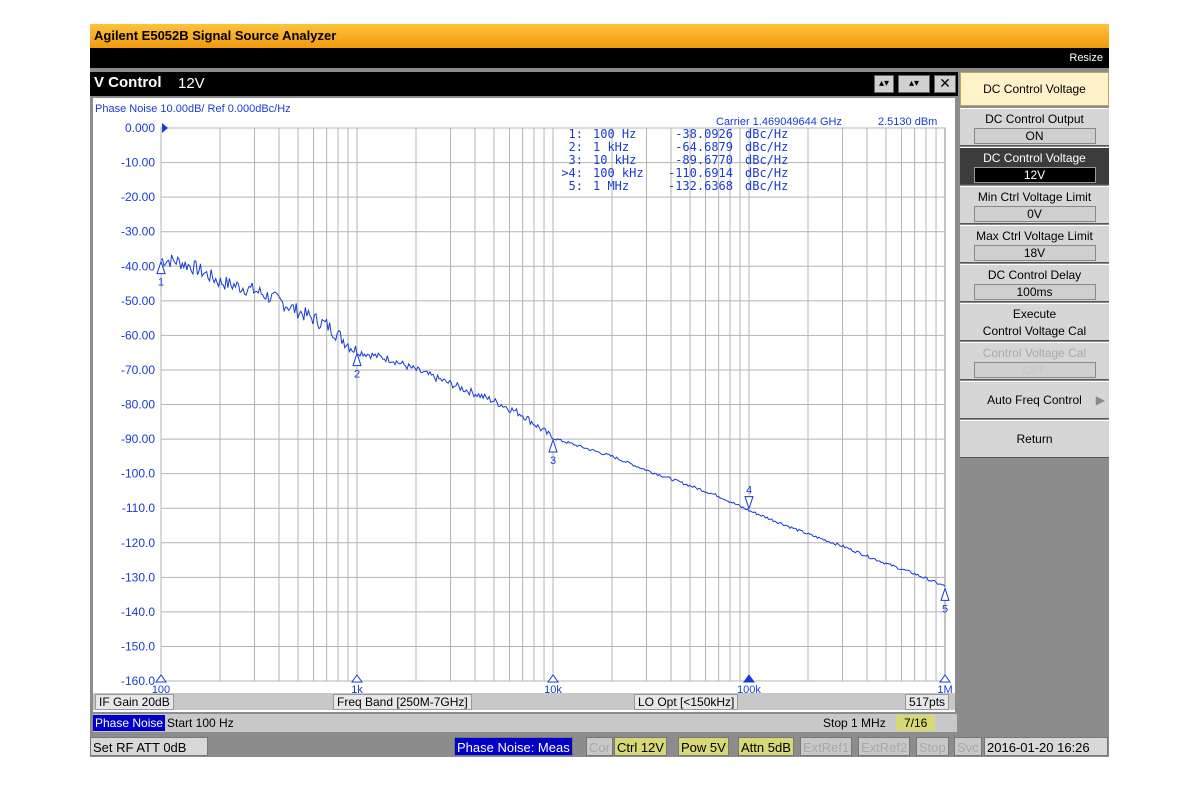 Image resolution: width=1181 pixels, height=787 pixels. What do you see at coordinates (703, 746) in the screenshot?
I see `status-pow: Pow 5V` at bounding box center [703, 746].